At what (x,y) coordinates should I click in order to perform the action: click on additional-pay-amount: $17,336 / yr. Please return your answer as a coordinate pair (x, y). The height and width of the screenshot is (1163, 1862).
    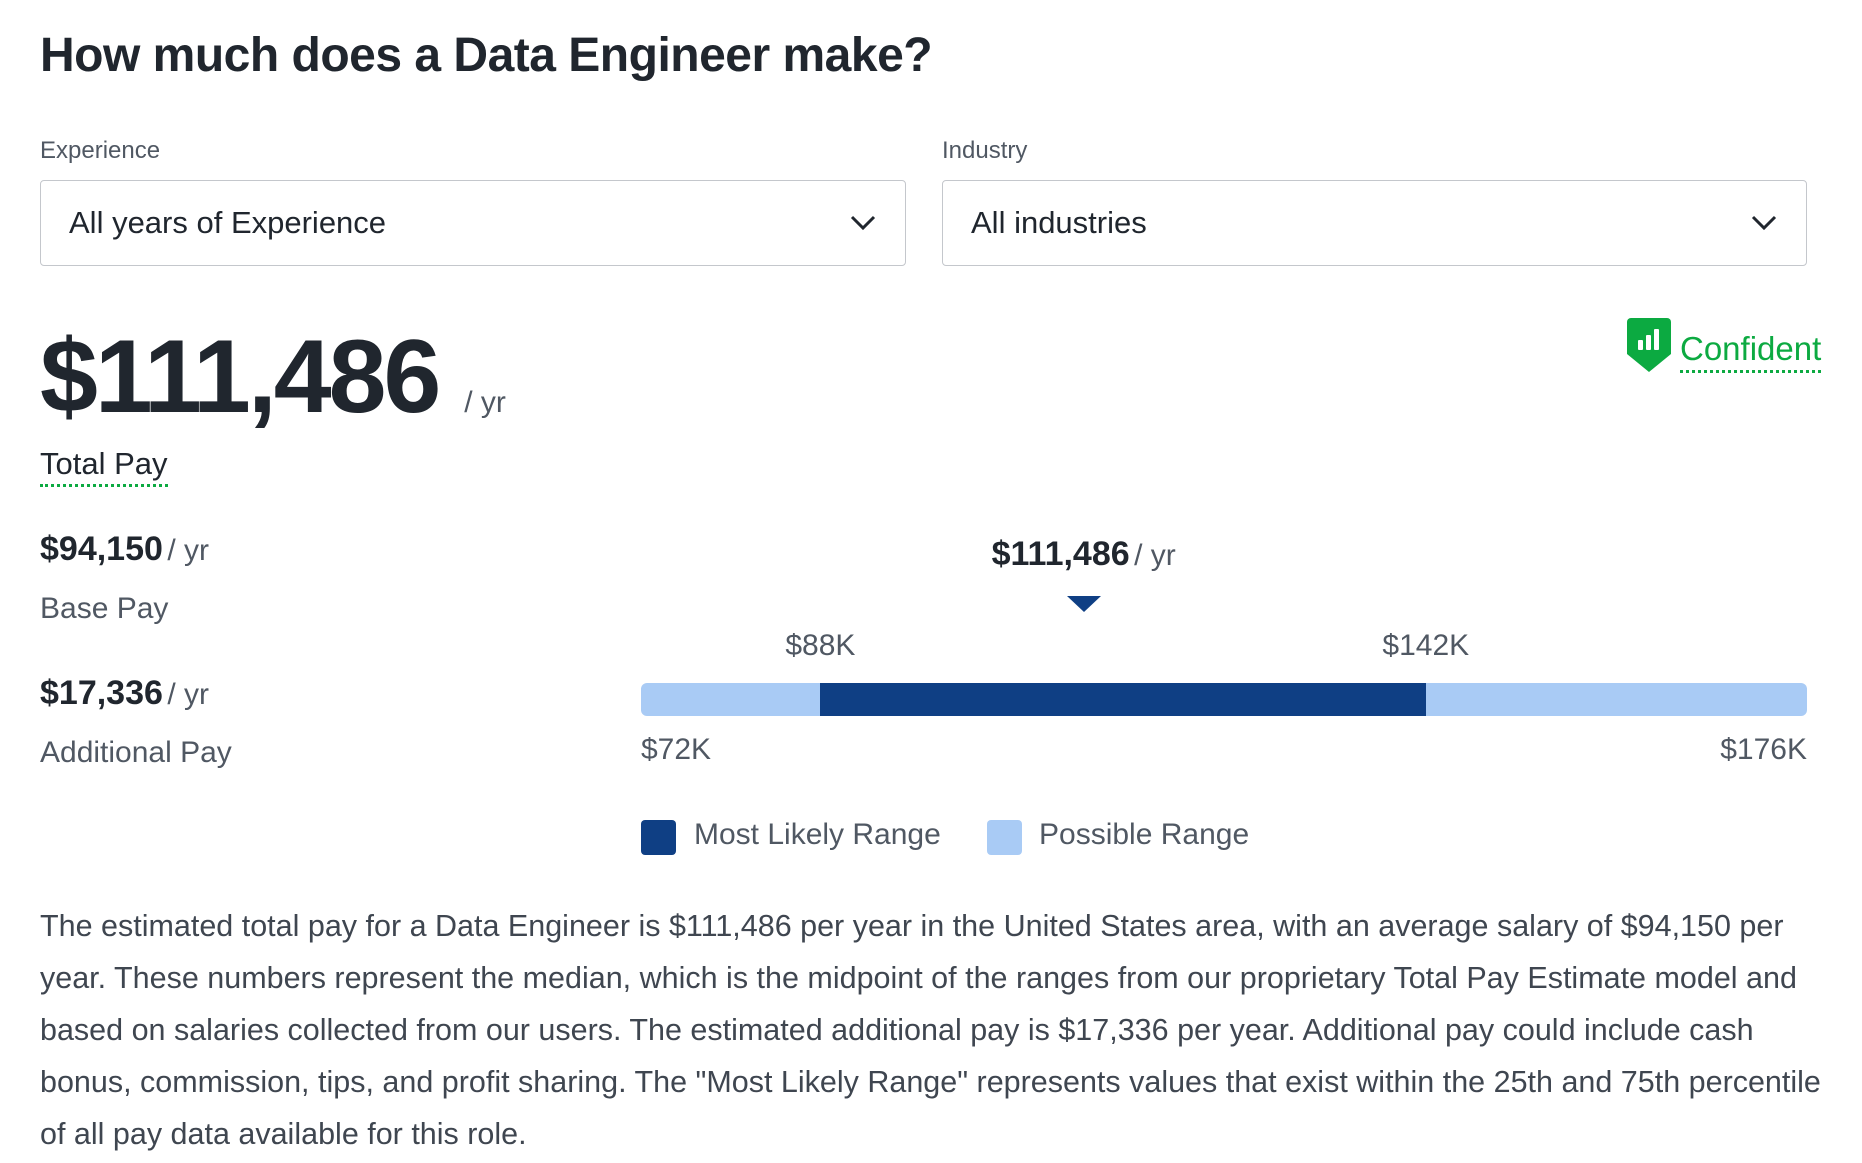
    Looking at the image, I should click on (124, 693).